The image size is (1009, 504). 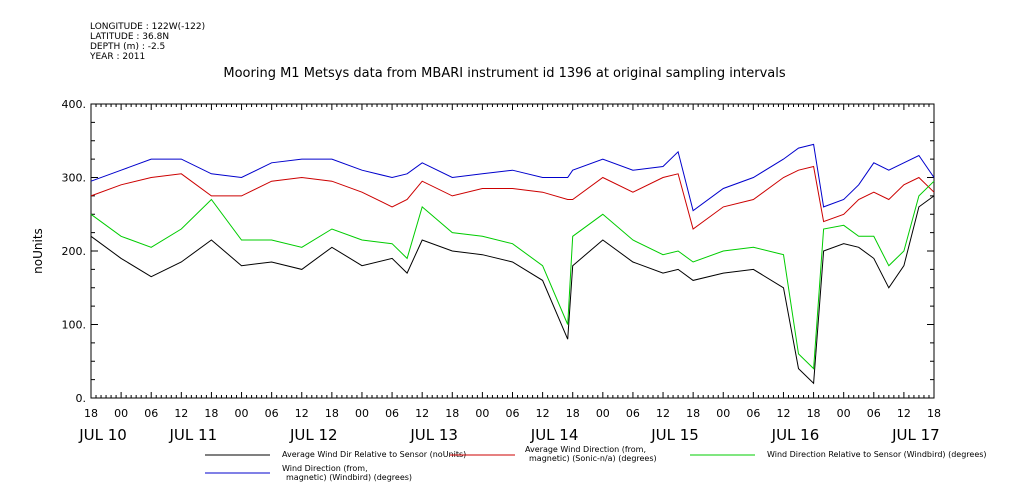 What do you see at coordinates (130, 37) in the screenshot?
I see `meta-latitude: LATITUDE : 36.8N` at bounding box center [130, 37].